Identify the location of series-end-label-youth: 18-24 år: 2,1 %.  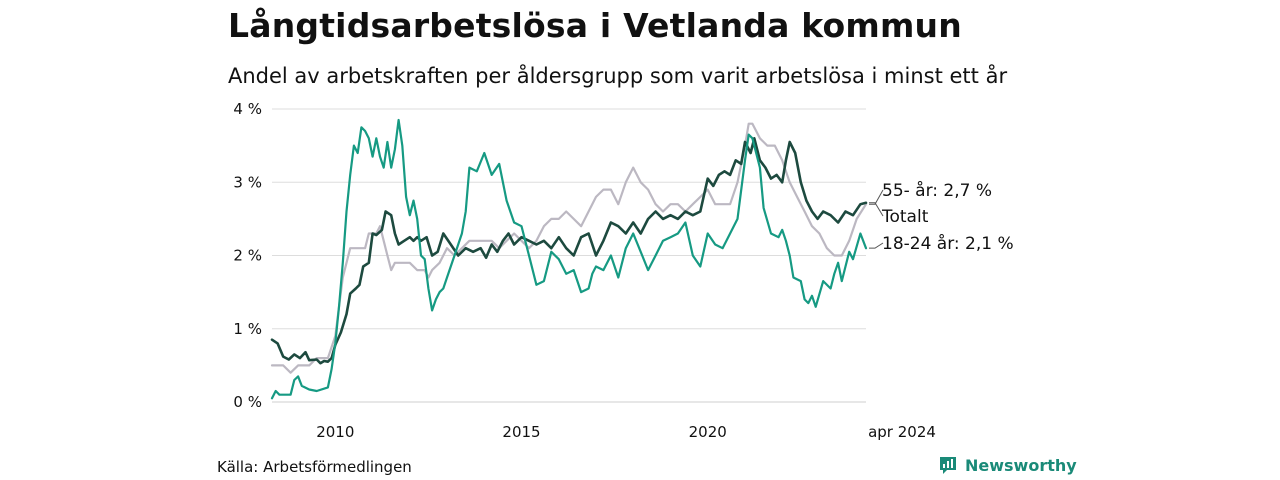
(948, 243).